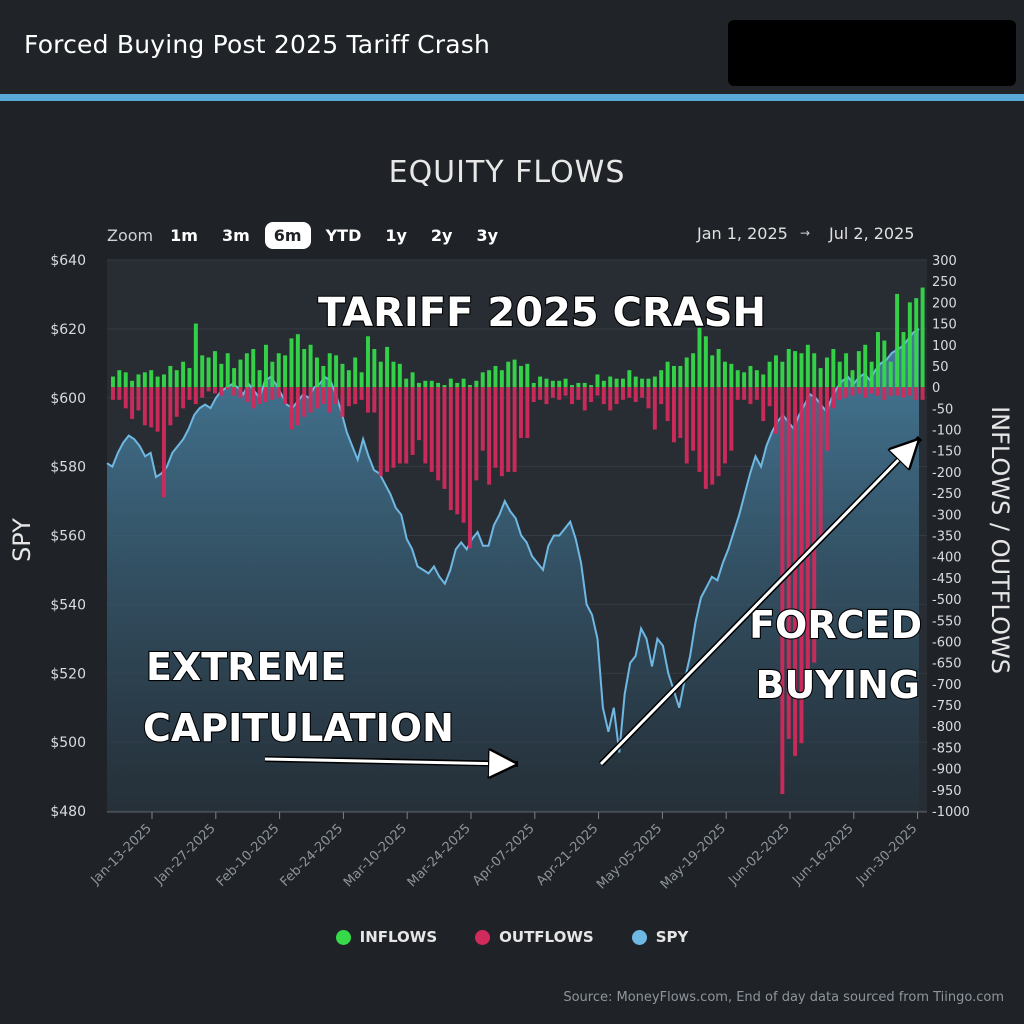 The width and height of the screenshot is (1024, 1024). Describe the element at coordinates (257, 44) in the screenshot. I see `page-title: Forced Buying Post 2025 Tariff Crash` at that location.